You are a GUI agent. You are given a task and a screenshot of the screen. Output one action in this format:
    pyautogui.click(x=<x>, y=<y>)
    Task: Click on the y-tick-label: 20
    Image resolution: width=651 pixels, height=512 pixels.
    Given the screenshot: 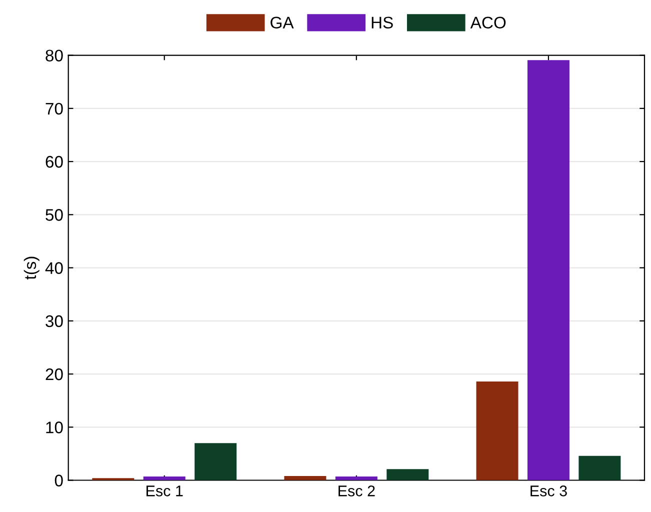 What is the action you would take?
    pyautogui.click(x=54, y=374)
    